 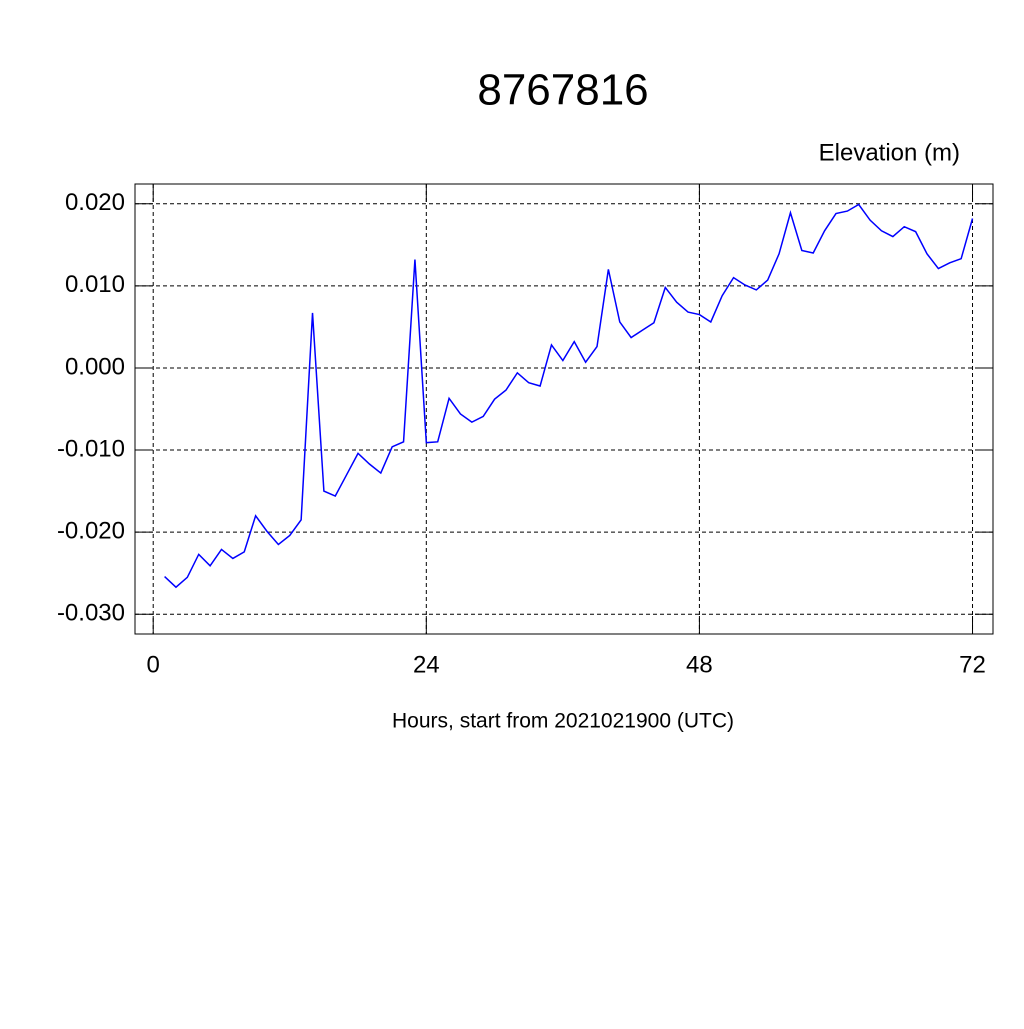 I want to click on x-axis-label: Hours, start from 2021021900 (UTC), so click(x=563, y=721).